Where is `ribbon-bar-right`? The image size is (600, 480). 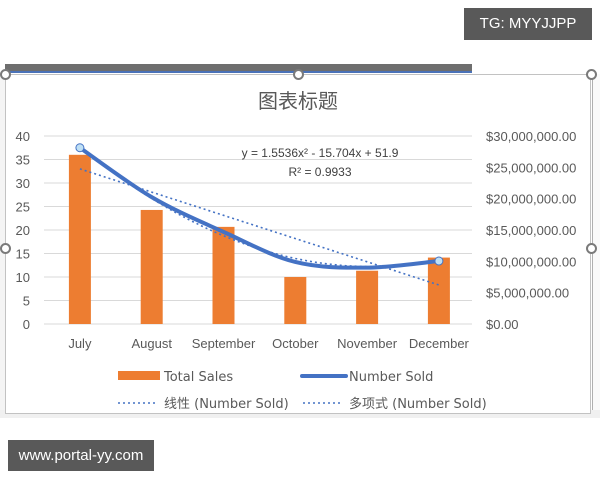 ribbon-bar-right is located at coordinates (386, 68).